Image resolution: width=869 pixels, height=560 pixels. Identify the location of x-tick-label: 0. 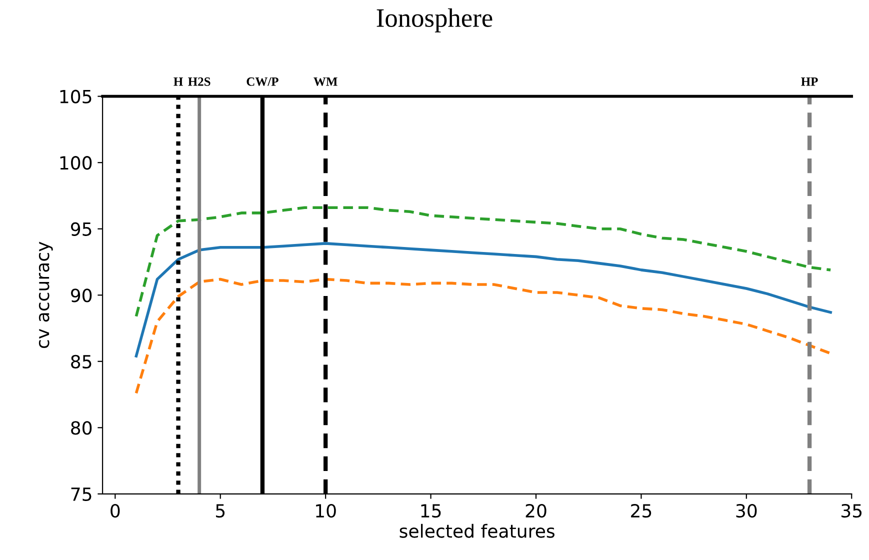
(115, 511).